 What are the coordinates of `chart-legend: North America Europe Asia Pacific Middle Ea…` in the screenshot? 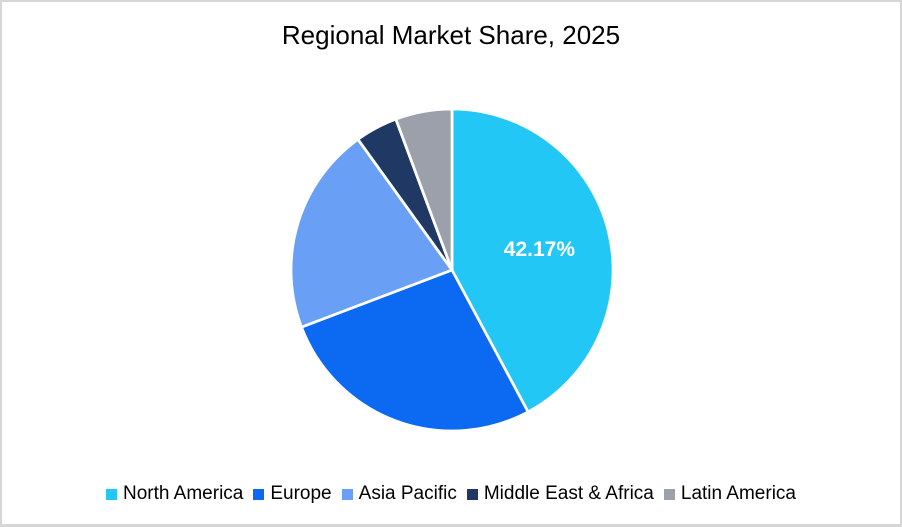 It's located at (451, 494).